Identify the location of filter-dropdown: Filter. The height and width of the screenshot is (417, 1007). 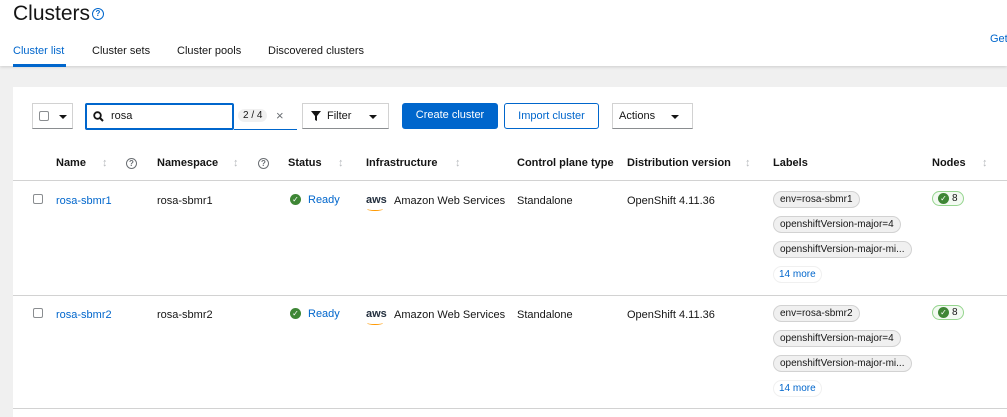
(345, 116).